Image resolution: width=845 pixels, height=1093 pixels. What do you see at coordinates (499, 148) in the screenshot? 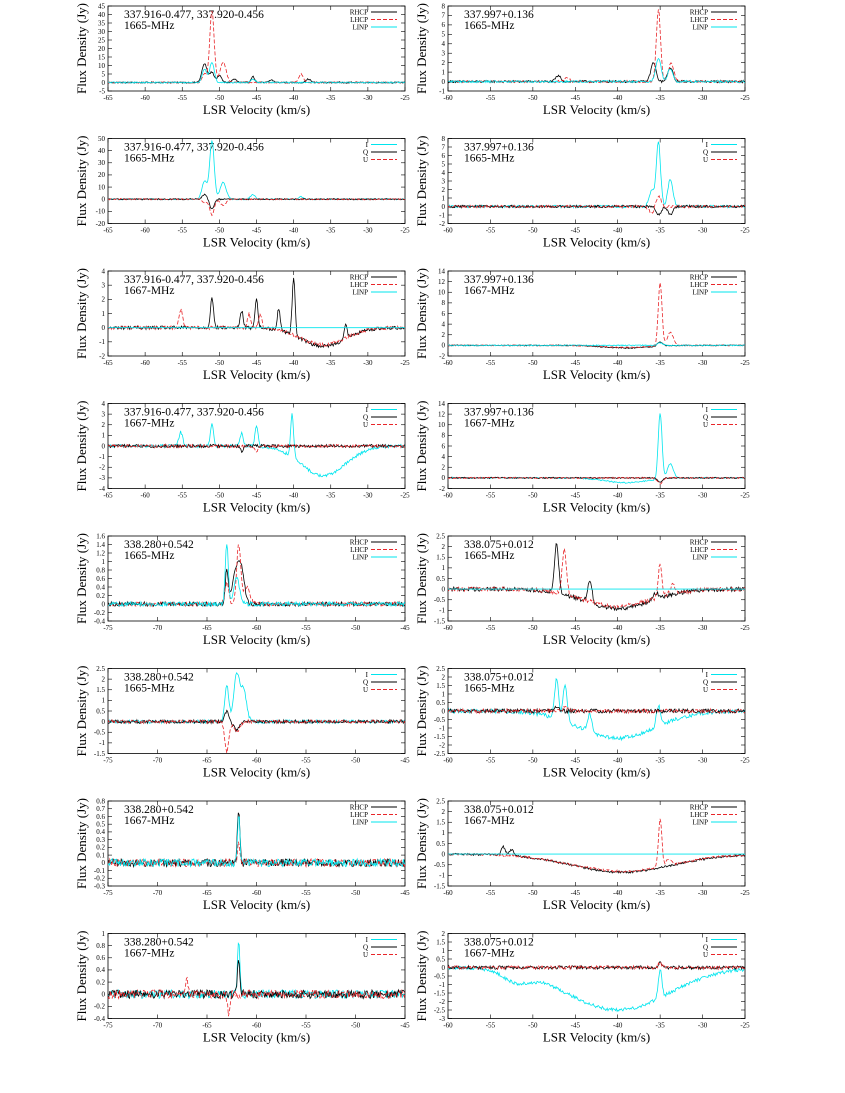
I see `source-name: 337.997+0.136` at bounding box center [499, 148].